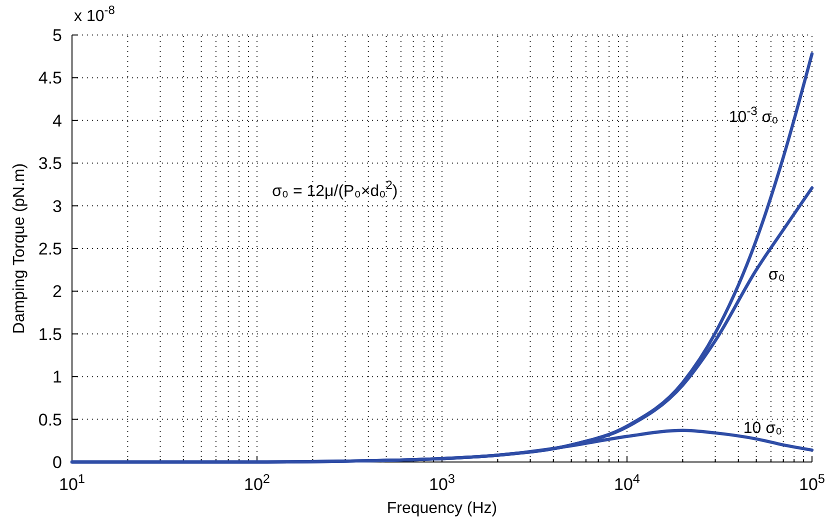 The height and width of the screenshot is (521, 828). I want to click on series-label: 10 σ₀, so click(762, 428).